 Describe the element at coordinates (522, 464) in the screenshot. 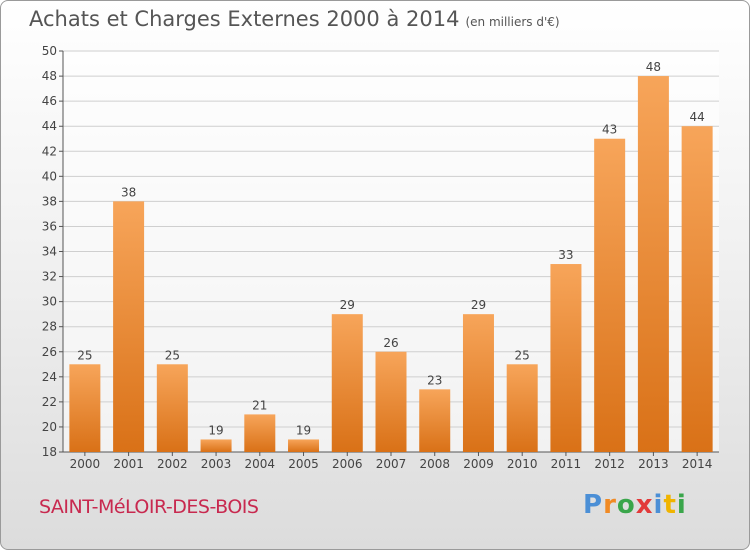

I see `x-tick-label: 2010` at that location.